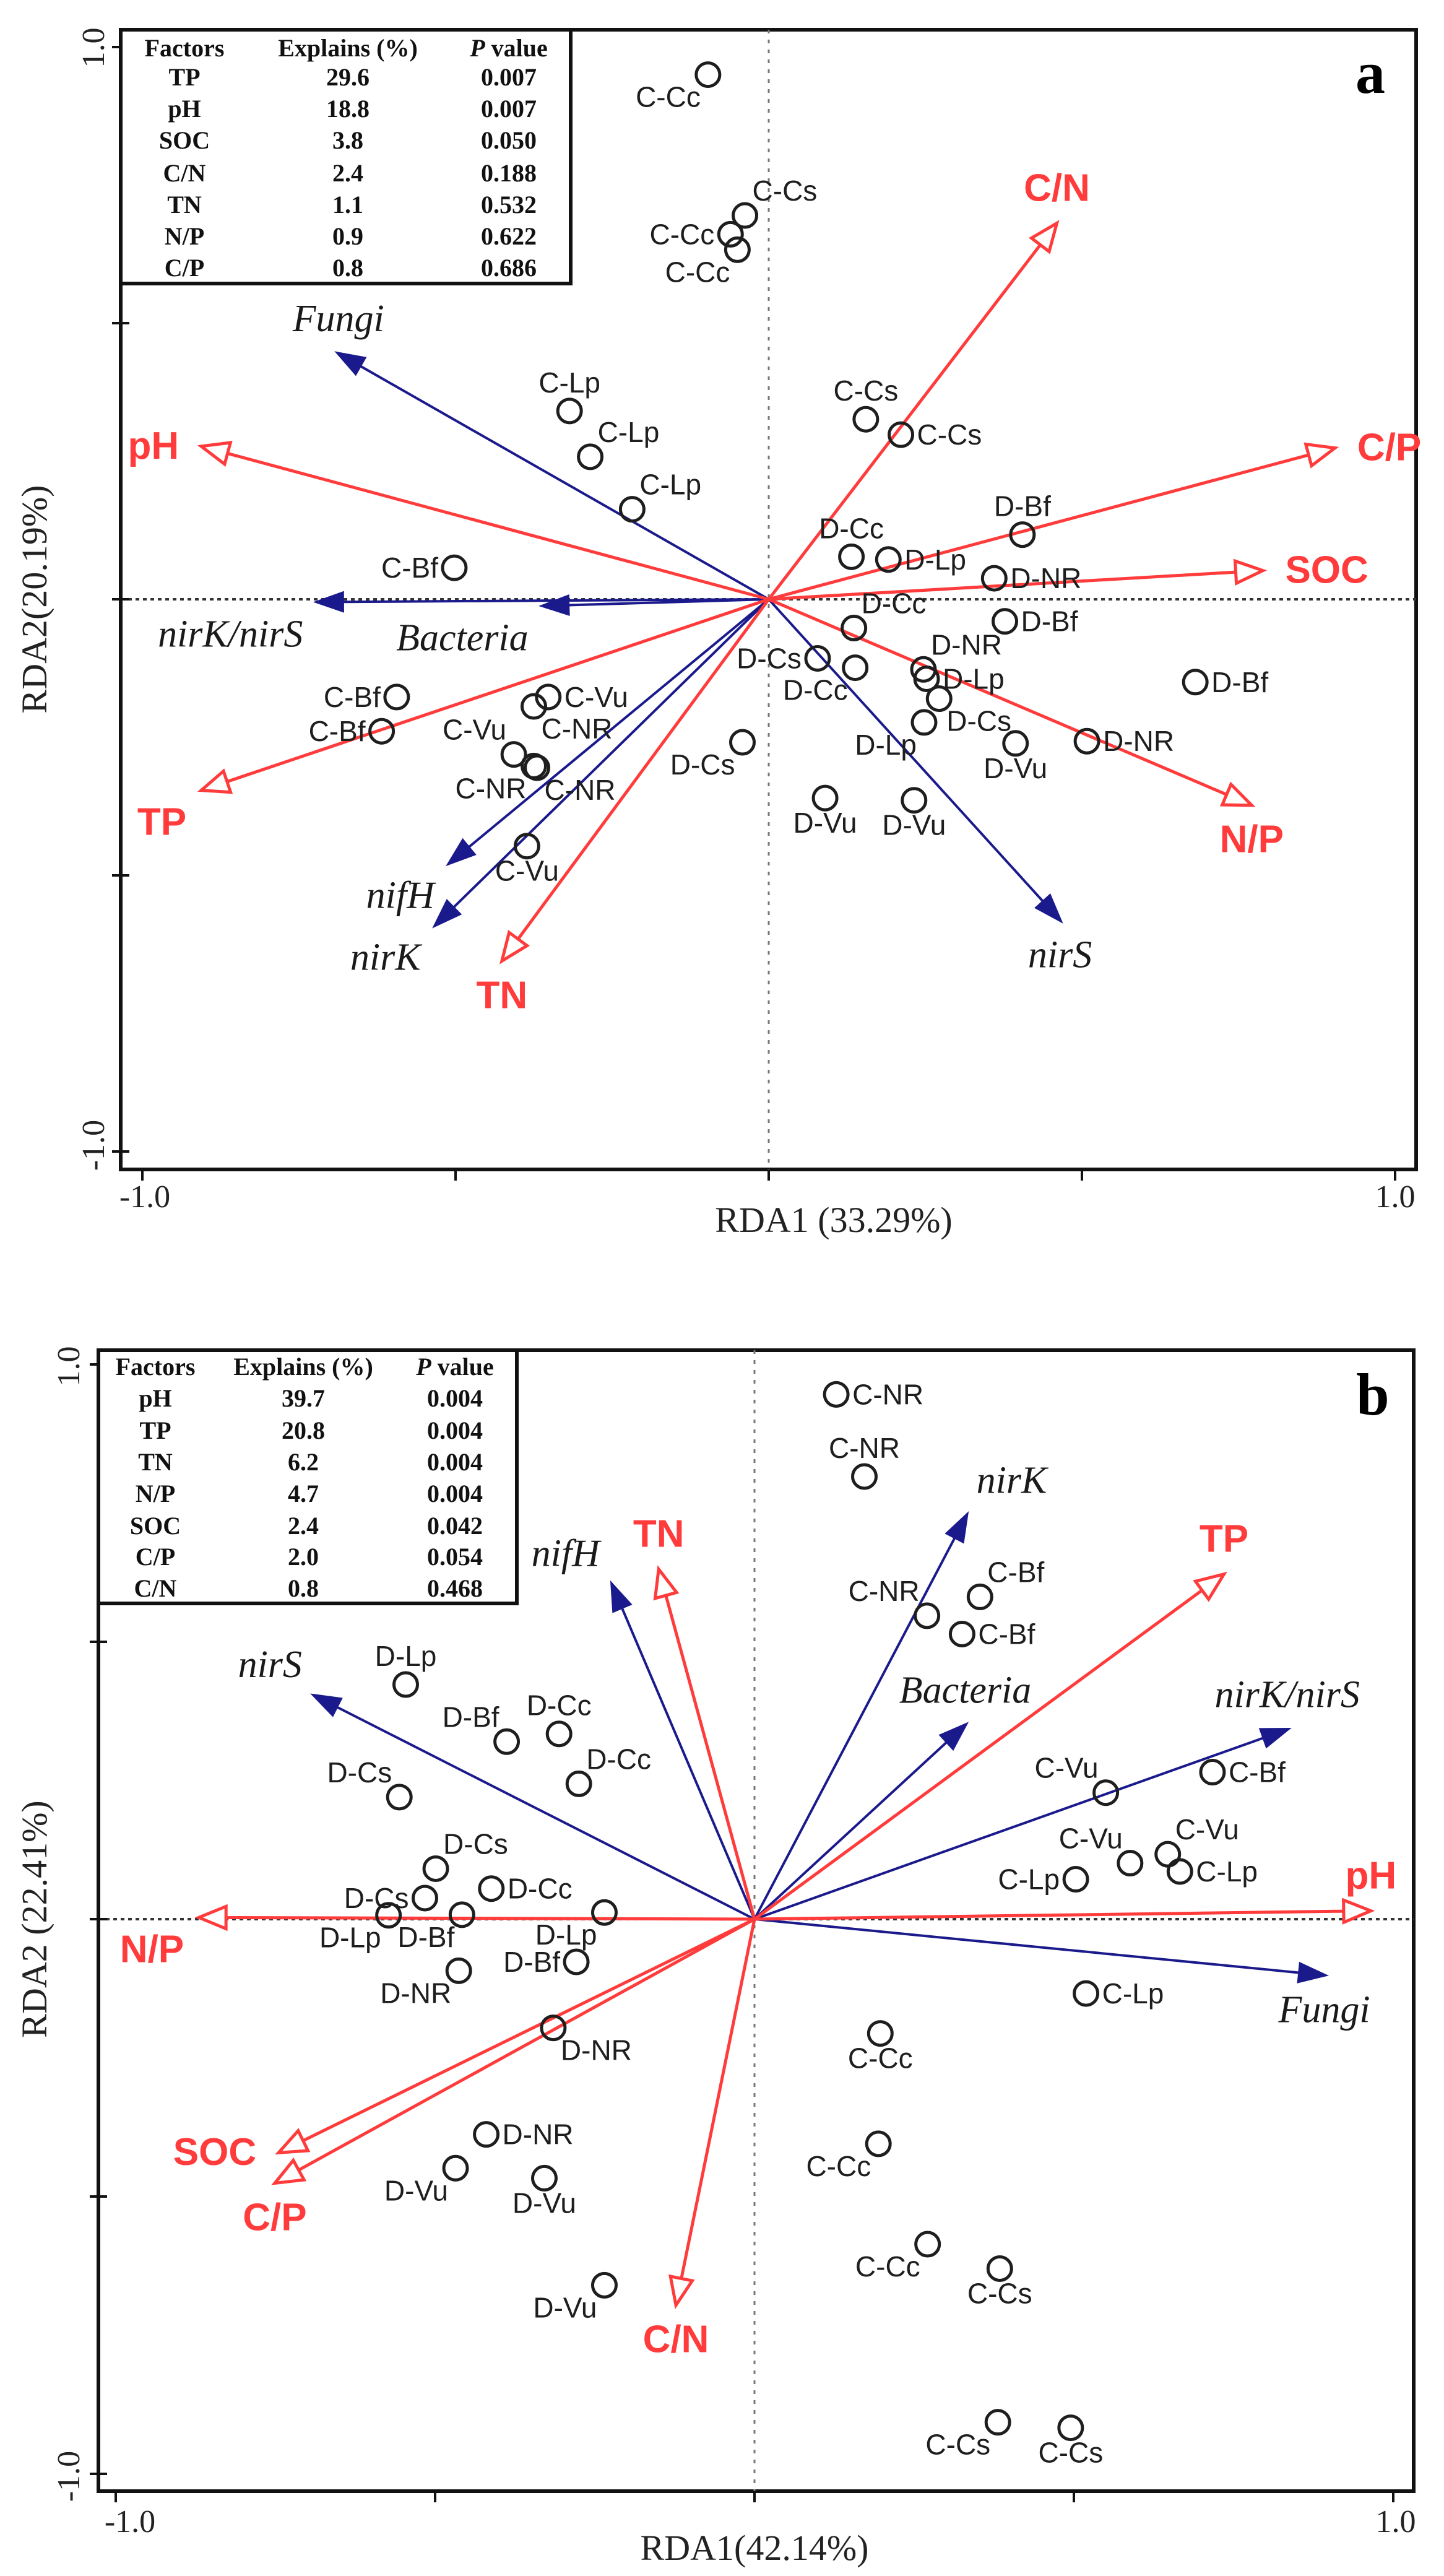  Describe the element at coordinates (303, 1493) in the screenshot. I see `table-cell: 4.7` at that location.